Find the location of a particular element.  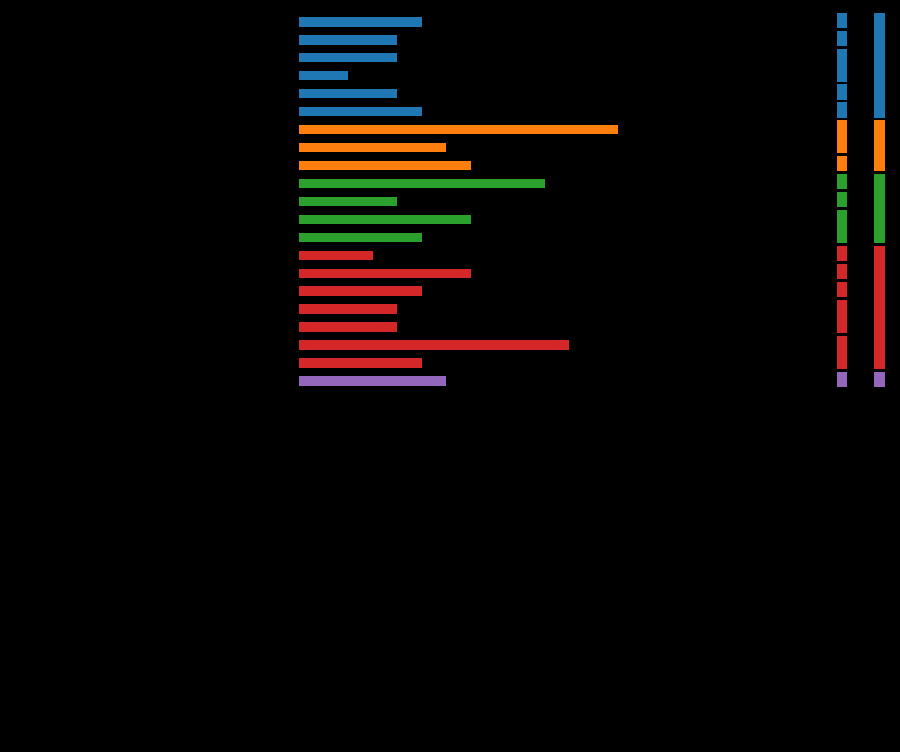

group-strip-block-5-purple is located at coordinates (879, 379).